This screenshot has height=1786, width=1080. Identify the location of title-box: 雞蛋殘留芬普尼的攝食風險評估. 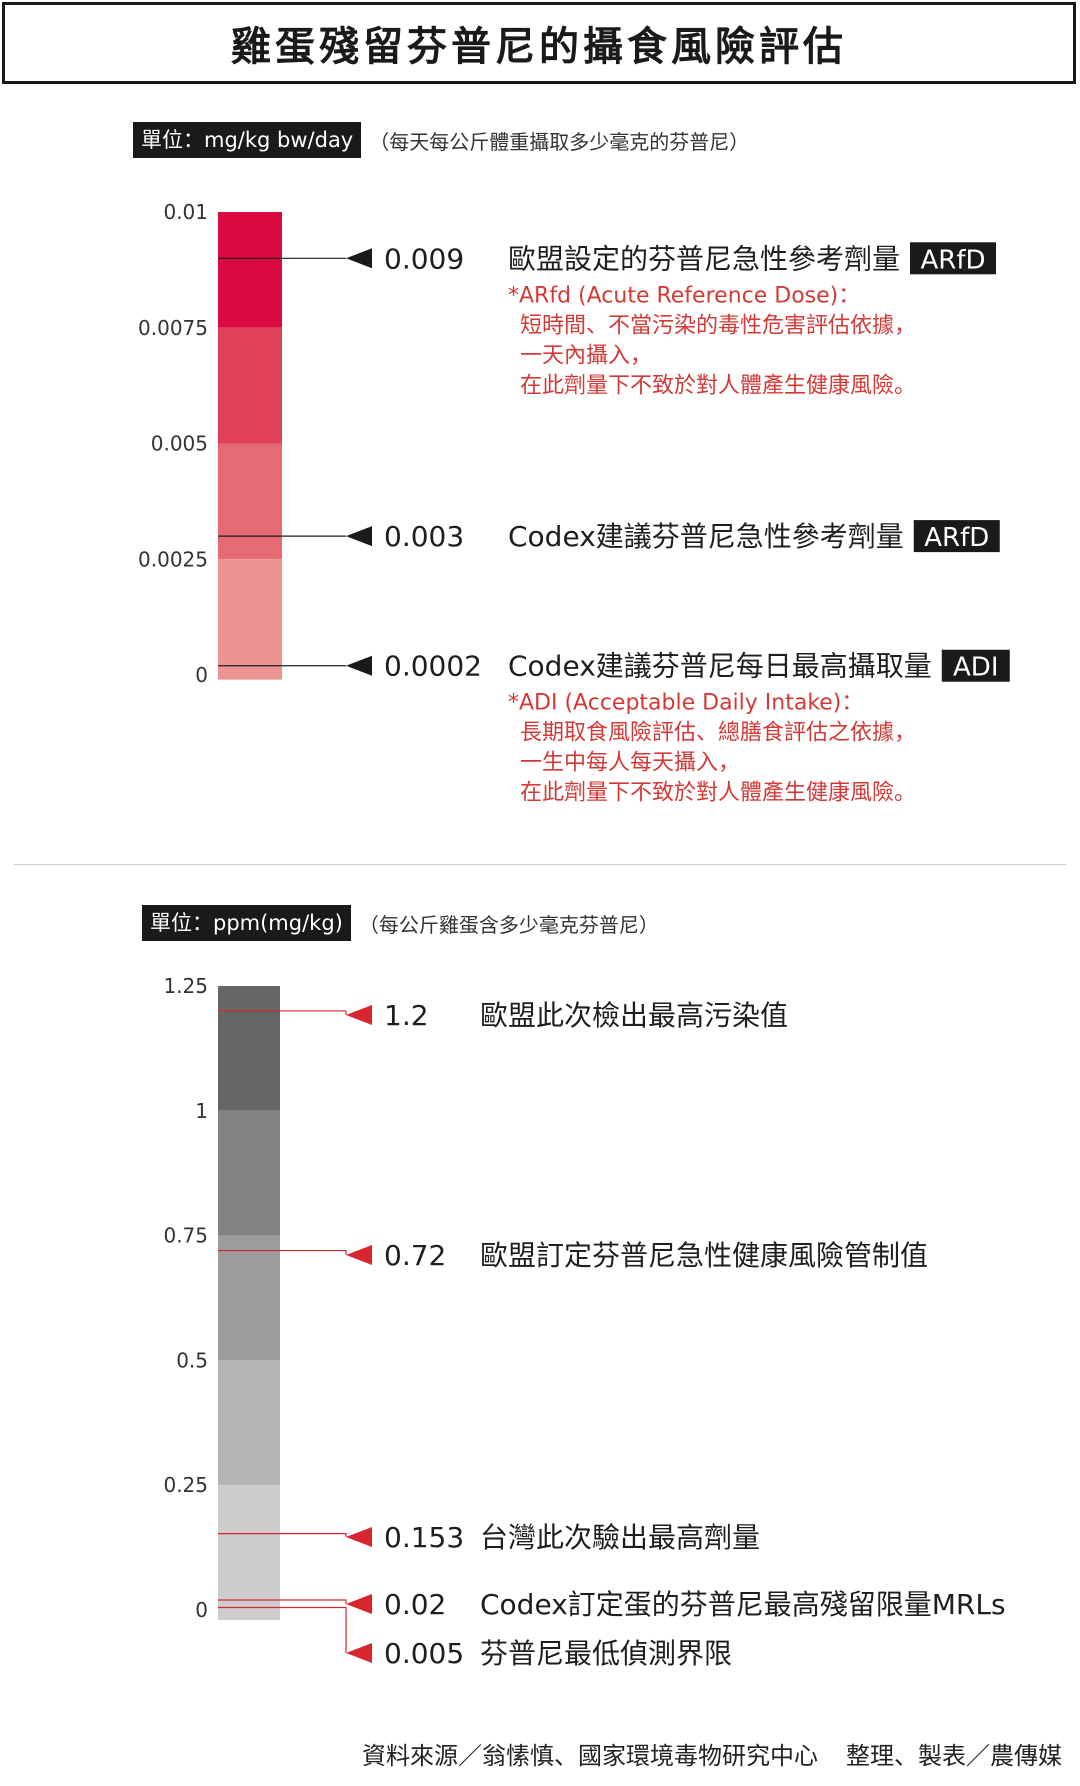
(539, 43).